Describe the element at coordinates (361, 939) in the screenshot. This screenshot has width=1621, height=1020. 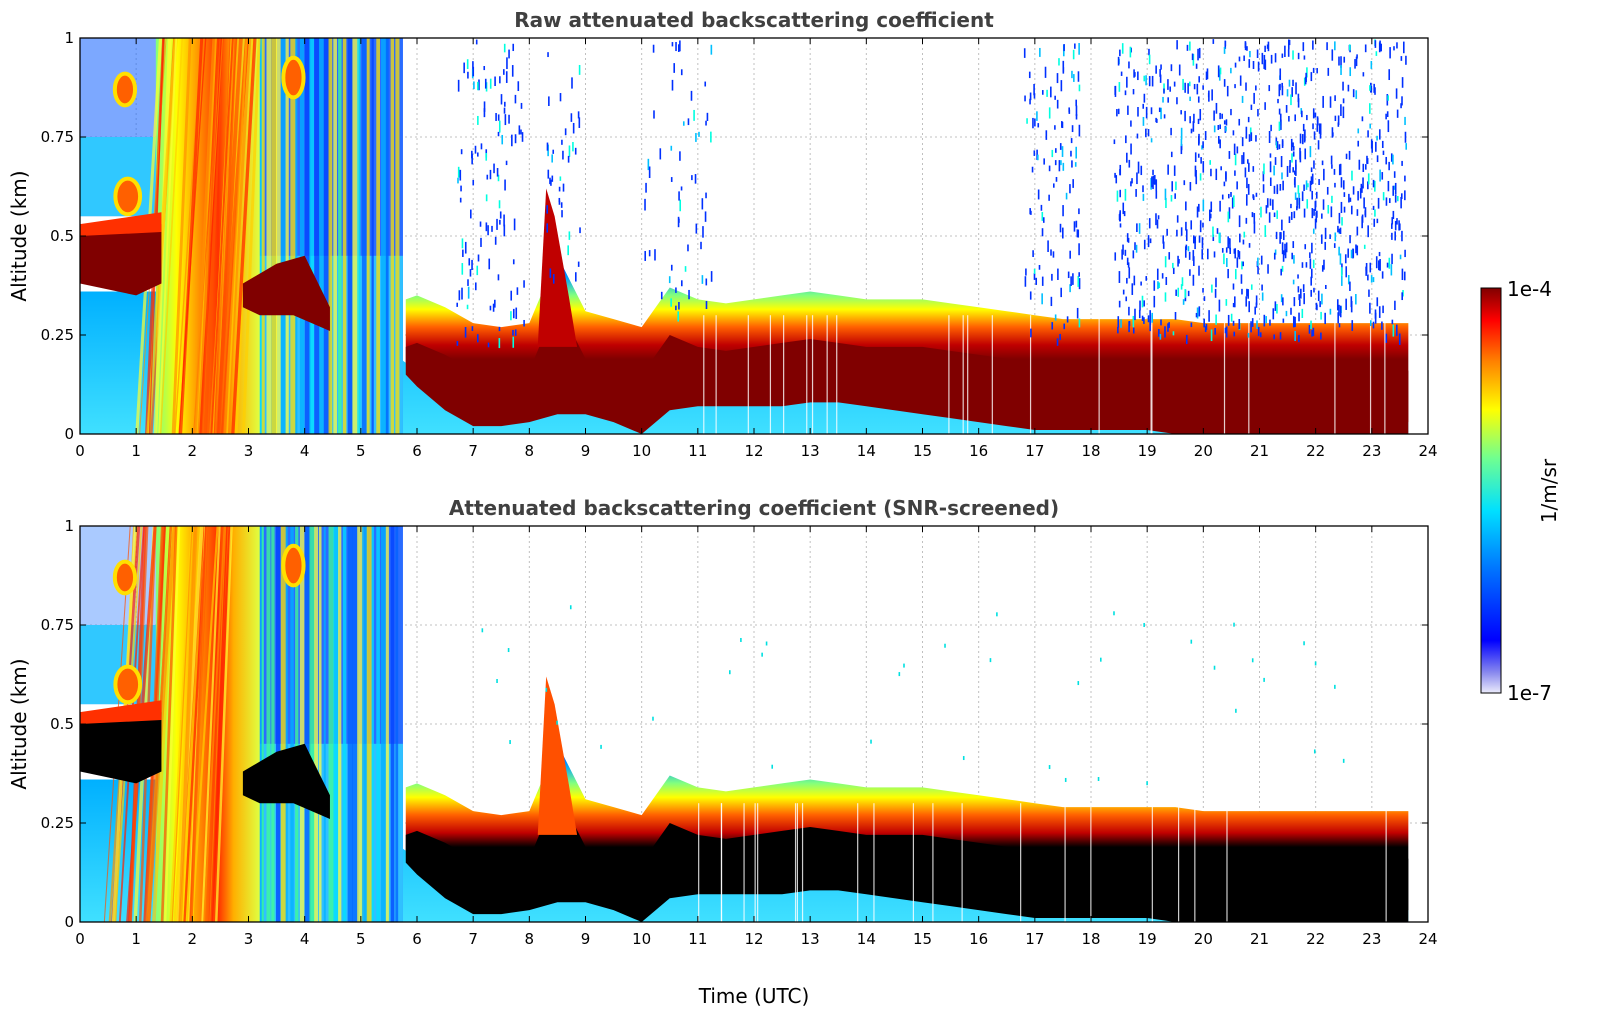
I see `x-tick-label: 5` at that location.